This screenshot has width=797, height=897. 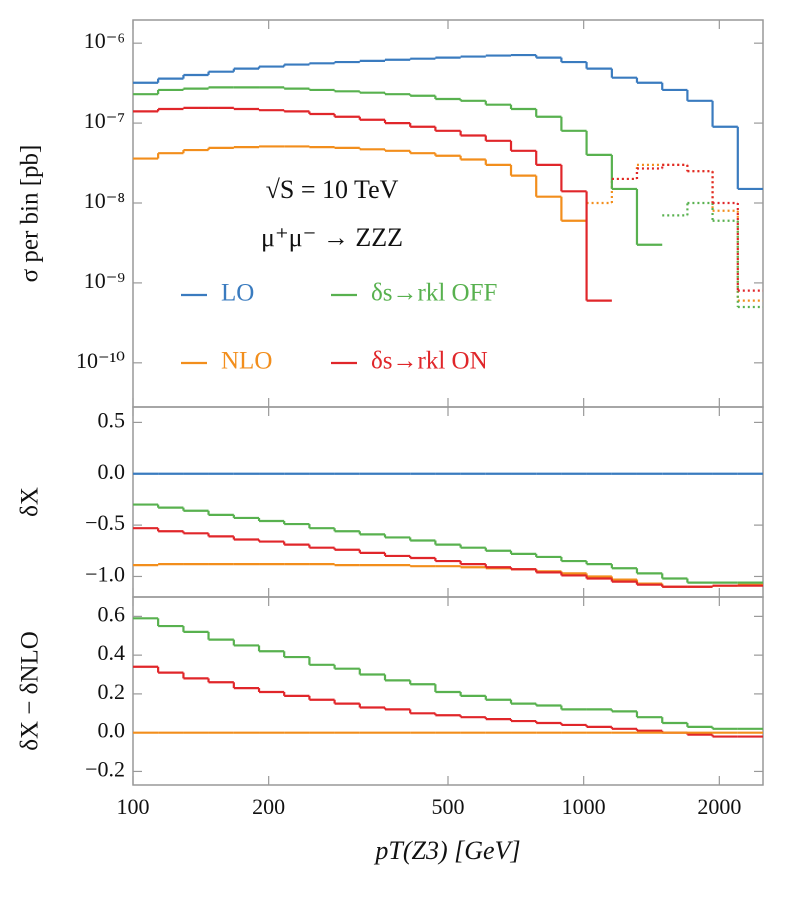 I want to click on x-tick-label: 2000, so click(x=719, y=806).